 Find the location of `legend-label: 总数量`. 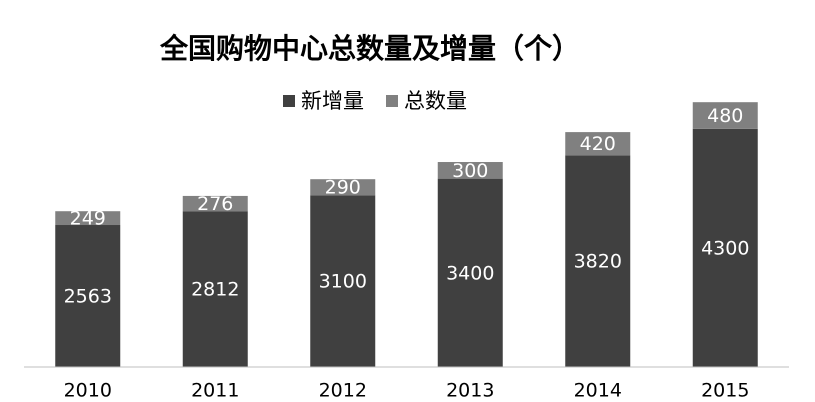

legend-label: 总数量 is located at coordinates (435, 101).